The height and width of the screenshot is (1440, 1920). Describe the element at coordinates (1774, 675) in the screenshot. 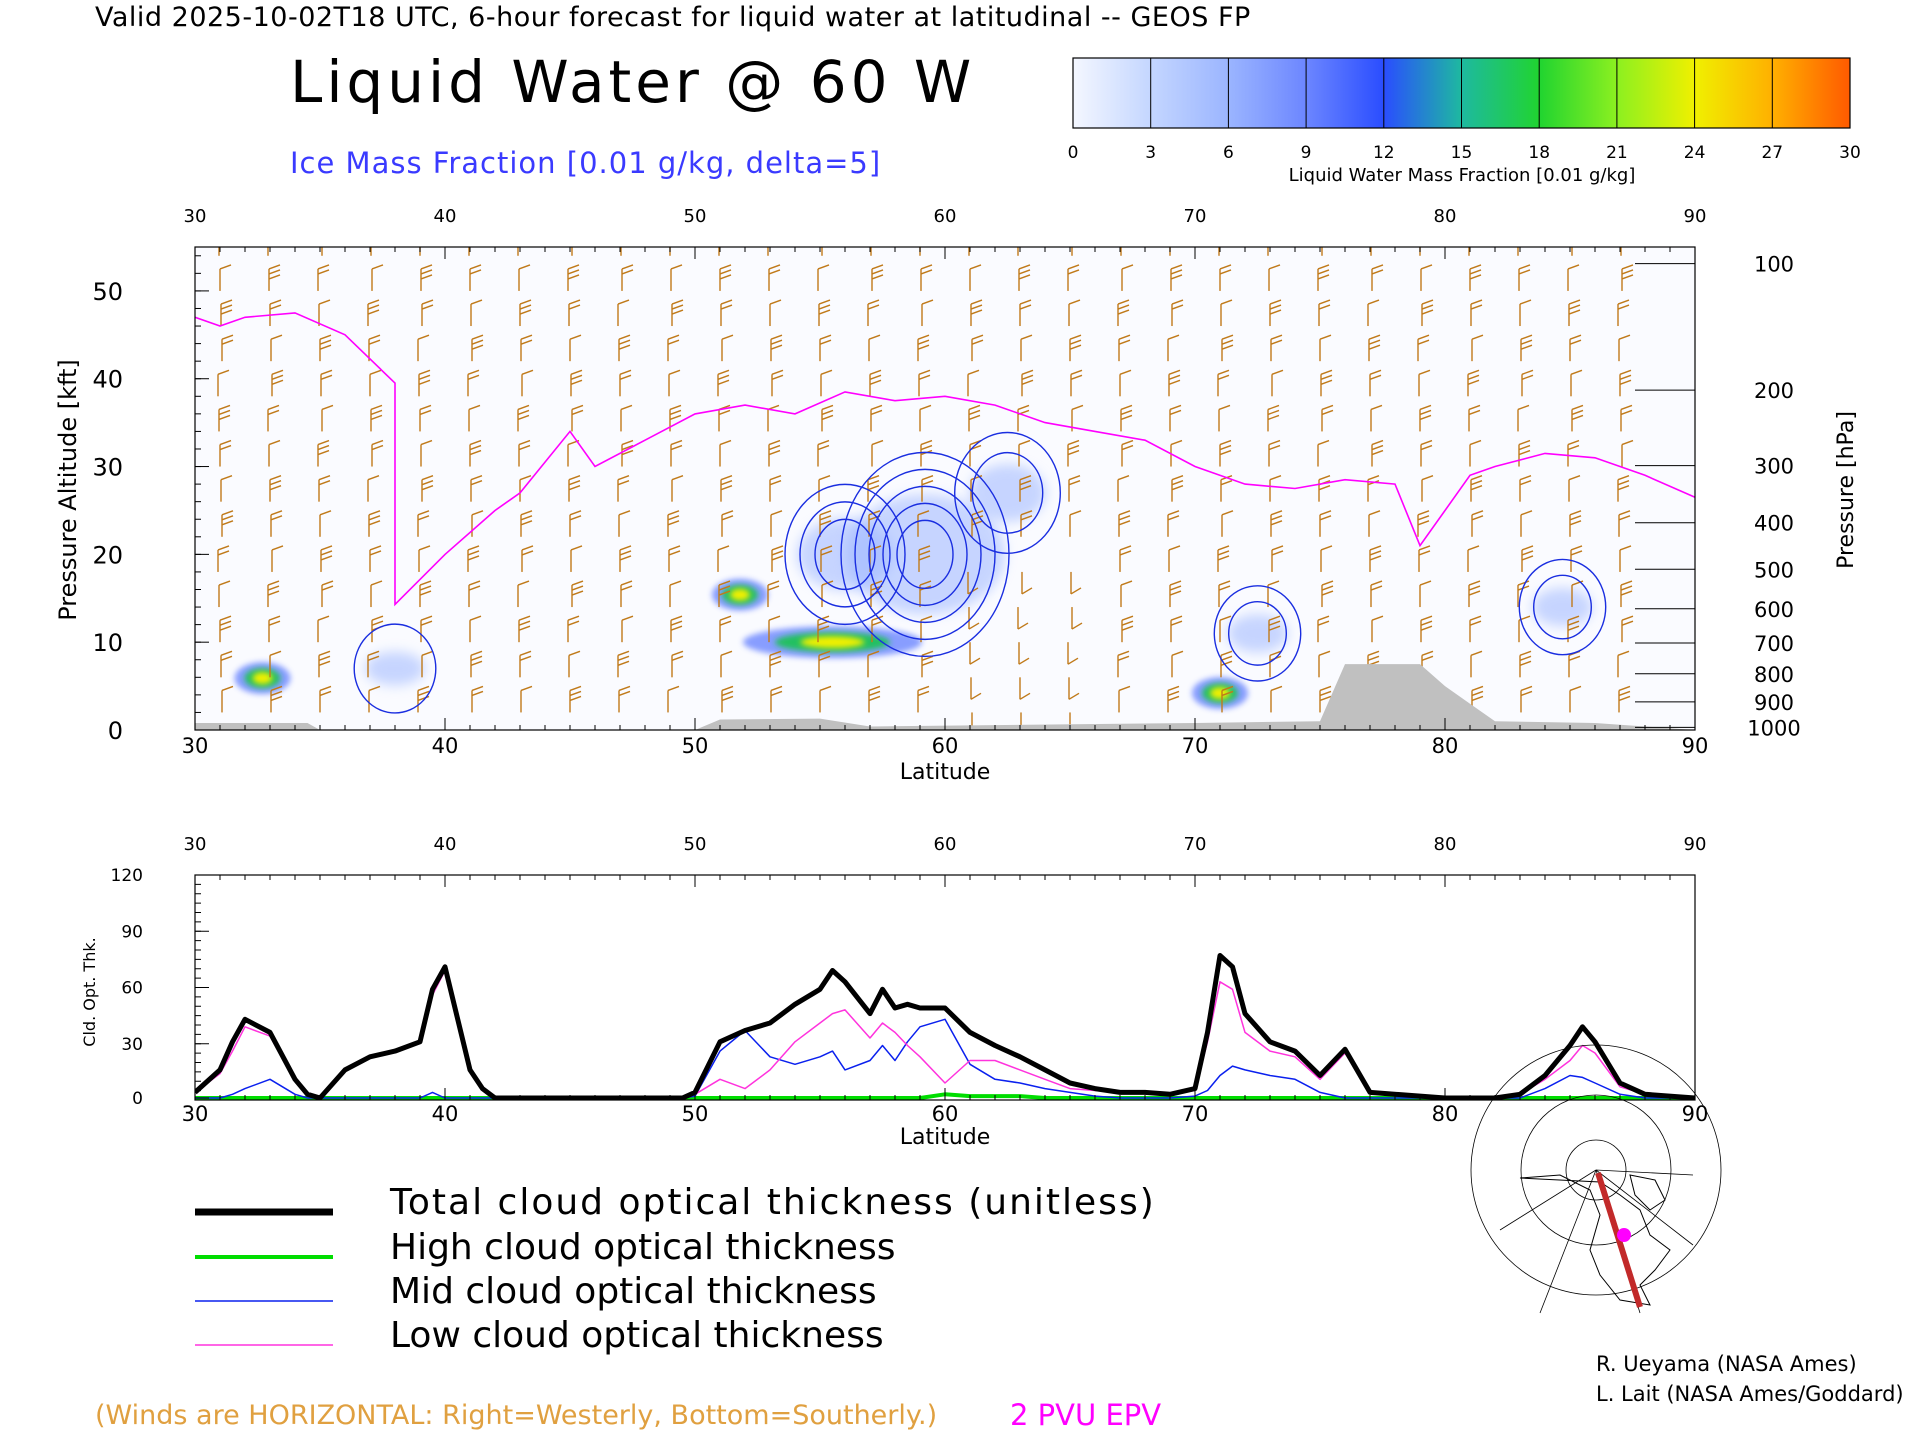

I see `pressure-tick-label: 800` at that location.